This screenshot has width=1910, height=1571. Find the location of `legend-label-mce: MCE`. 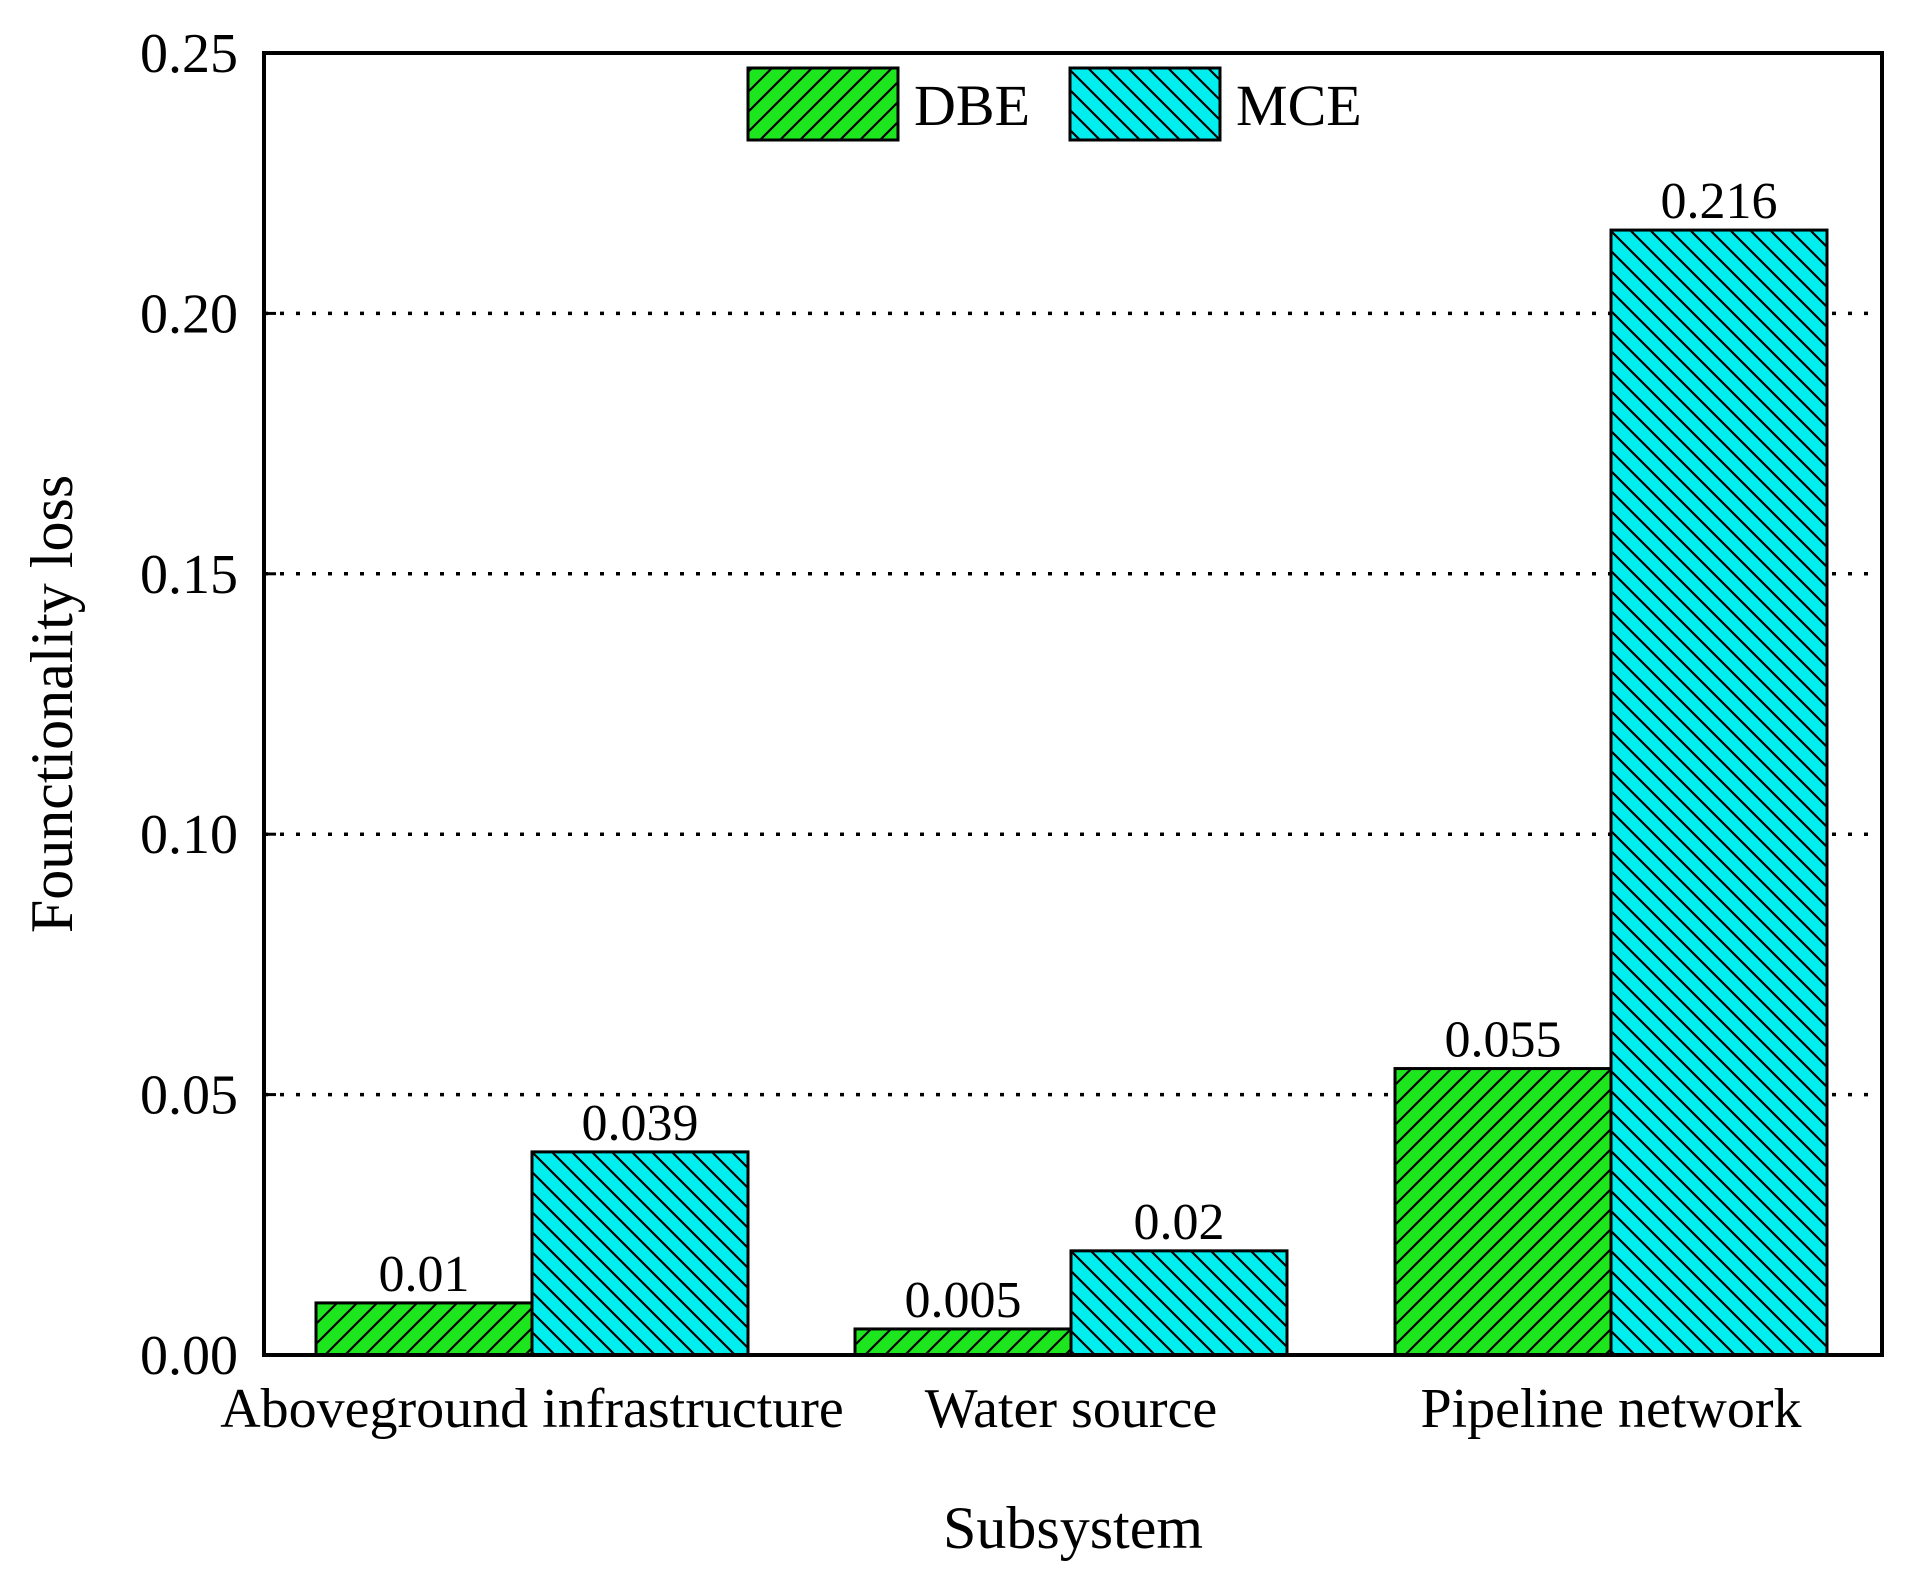

legend-label-mce: MCE is located at coordinates (1299, 105).